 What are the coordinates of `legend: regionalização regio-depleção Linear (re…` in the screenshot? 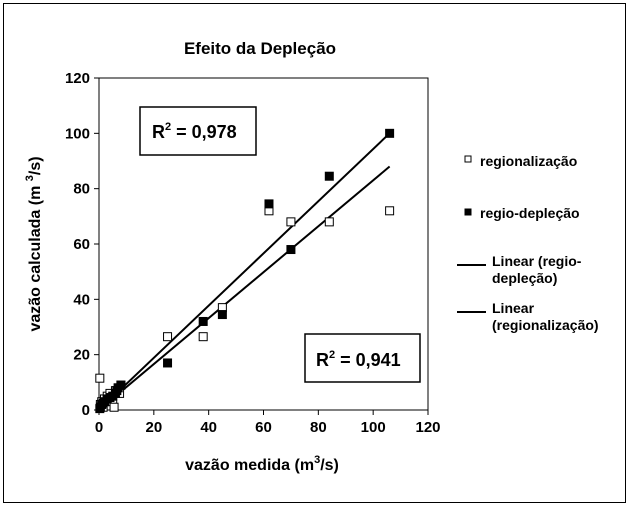 It's located at (528, 243).